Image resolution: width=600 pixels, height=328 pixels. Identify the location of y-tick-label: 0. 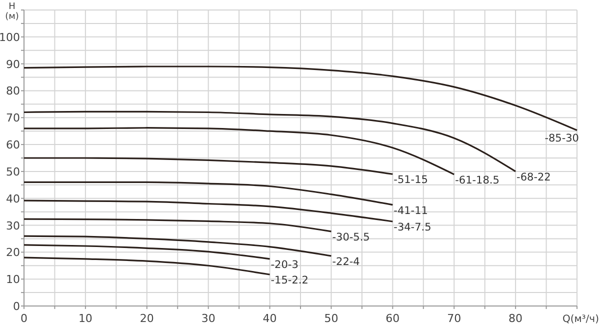
(16, 306).